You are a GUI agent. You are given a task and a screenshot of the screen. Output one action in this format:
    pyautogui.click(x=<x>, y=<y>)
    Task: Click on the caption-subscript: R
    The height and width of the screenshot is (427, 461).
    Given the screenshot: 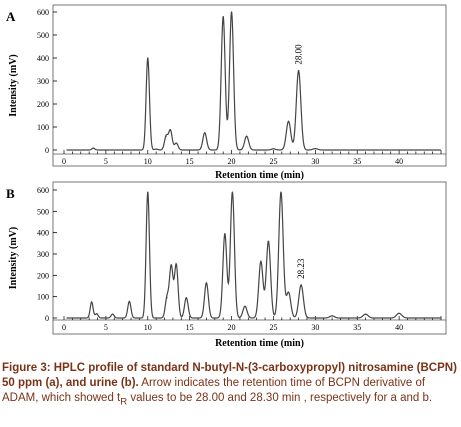 What is the action you would take?
    pyautogui.click(x=124, y=402)
    